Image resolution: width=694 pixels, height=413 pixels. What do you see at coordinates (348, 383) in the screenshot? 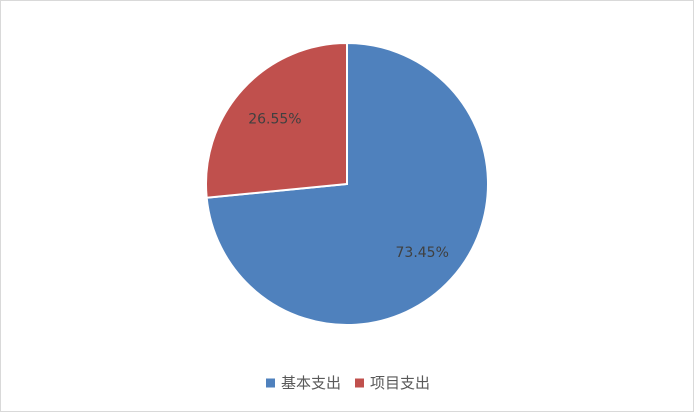
I see `legend: 基本支出 项目支出` at bounding box center [348, 383].